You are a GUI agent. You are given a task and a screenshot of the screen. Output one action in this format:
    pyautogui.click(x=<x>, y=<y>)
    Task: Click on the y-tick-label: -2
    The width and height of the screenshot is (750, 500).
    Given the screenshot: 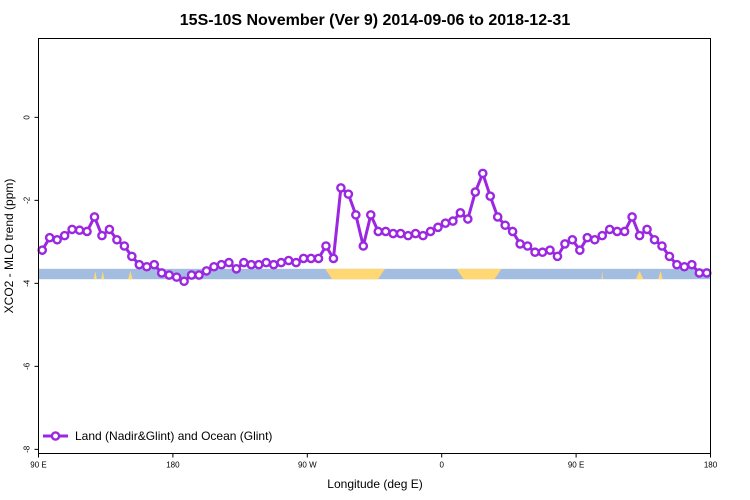 What is the action you would take?
    pyautogui.click(x=27, y=200)
    